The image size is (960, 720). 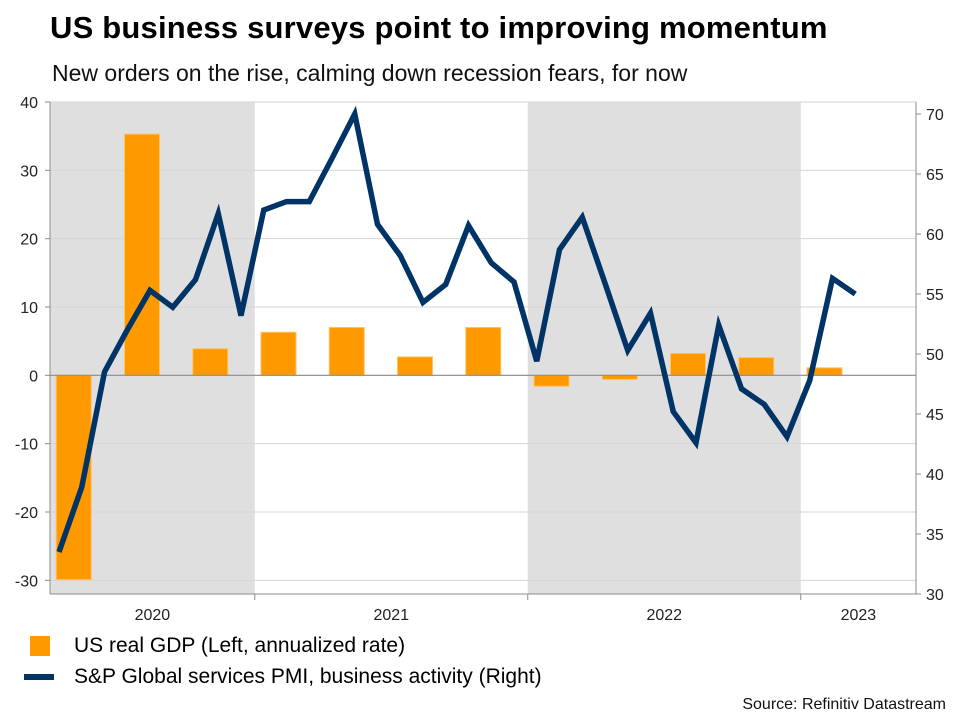 I want to click on pmi-swatch-icon, so click(x=39, y=676).